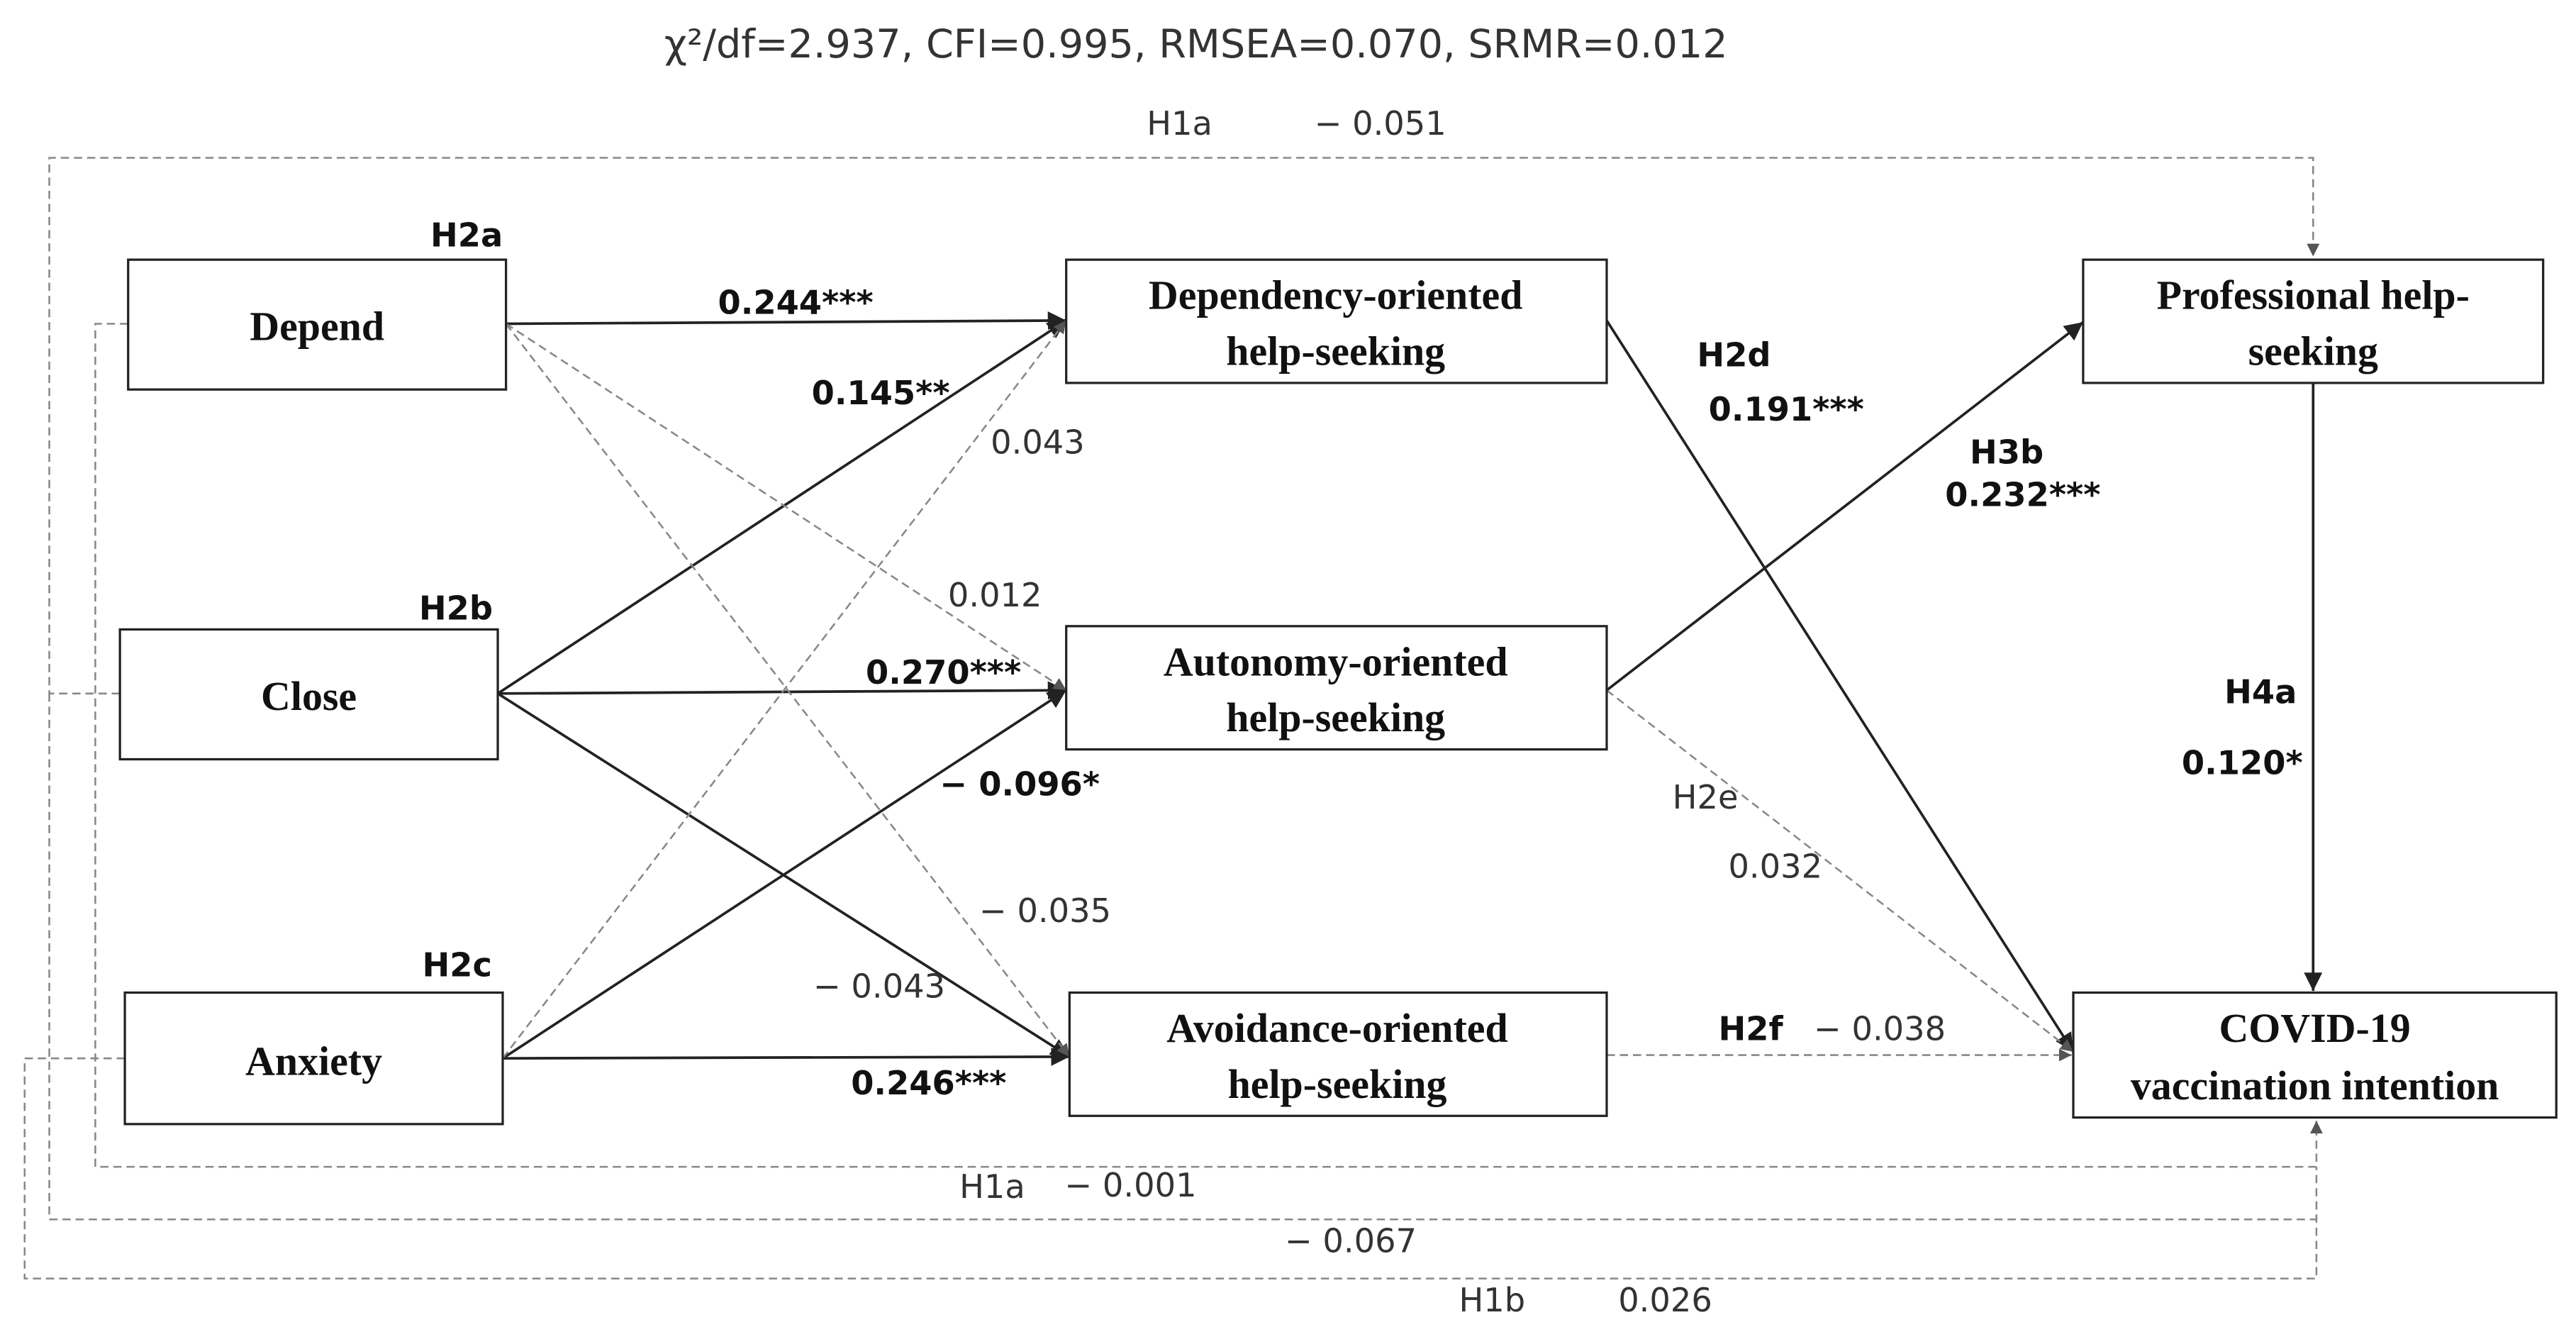 The image size is (2576, 1332). What do you see at coordinates (1752, 1029) in the screenshot?
I see `hypothesis: H2f` at bounding box center [1752, 1029].